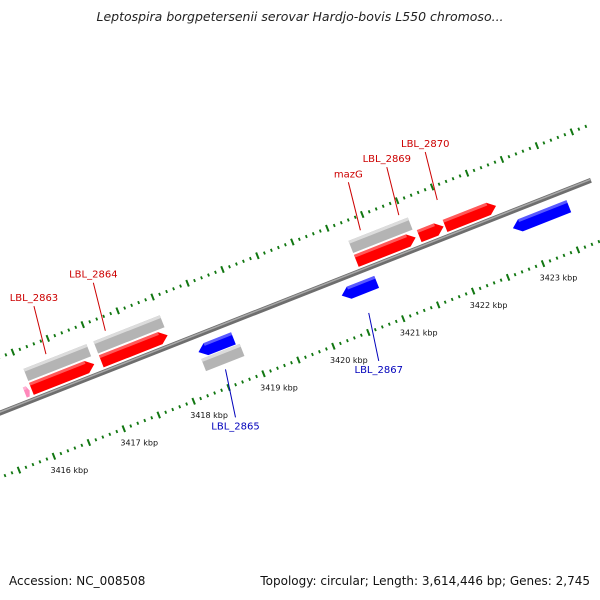 This screenshot has height=600, width=600. I want to click on reverse-gene-arrow, so click(360, 287).